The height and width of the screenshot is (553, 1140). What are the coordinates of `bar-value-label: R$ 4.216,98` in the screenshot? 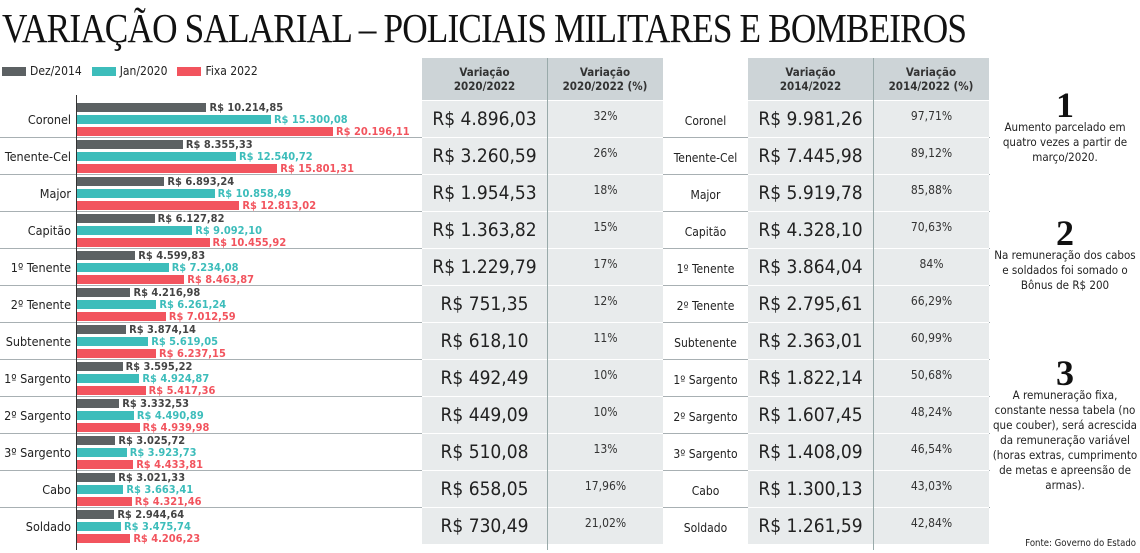 It's located at (167, 292).